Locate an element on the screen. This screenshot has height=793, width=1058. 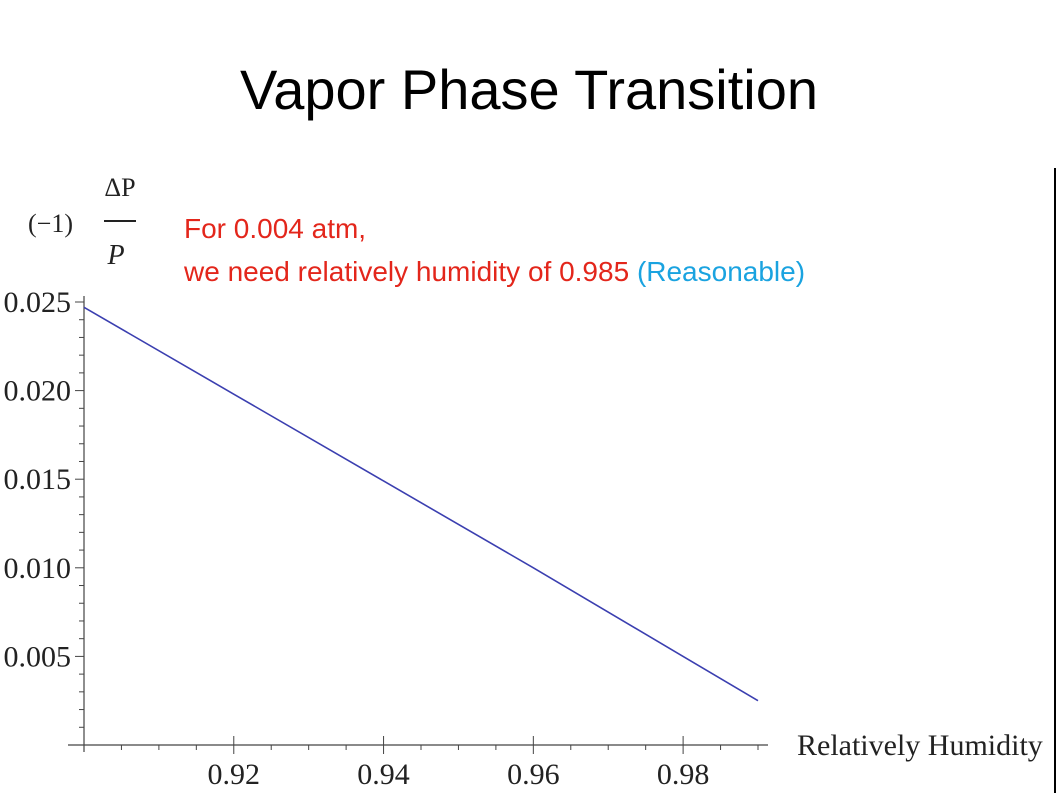
x-tick-label: 0.92 is located at coordinates (234, 774).